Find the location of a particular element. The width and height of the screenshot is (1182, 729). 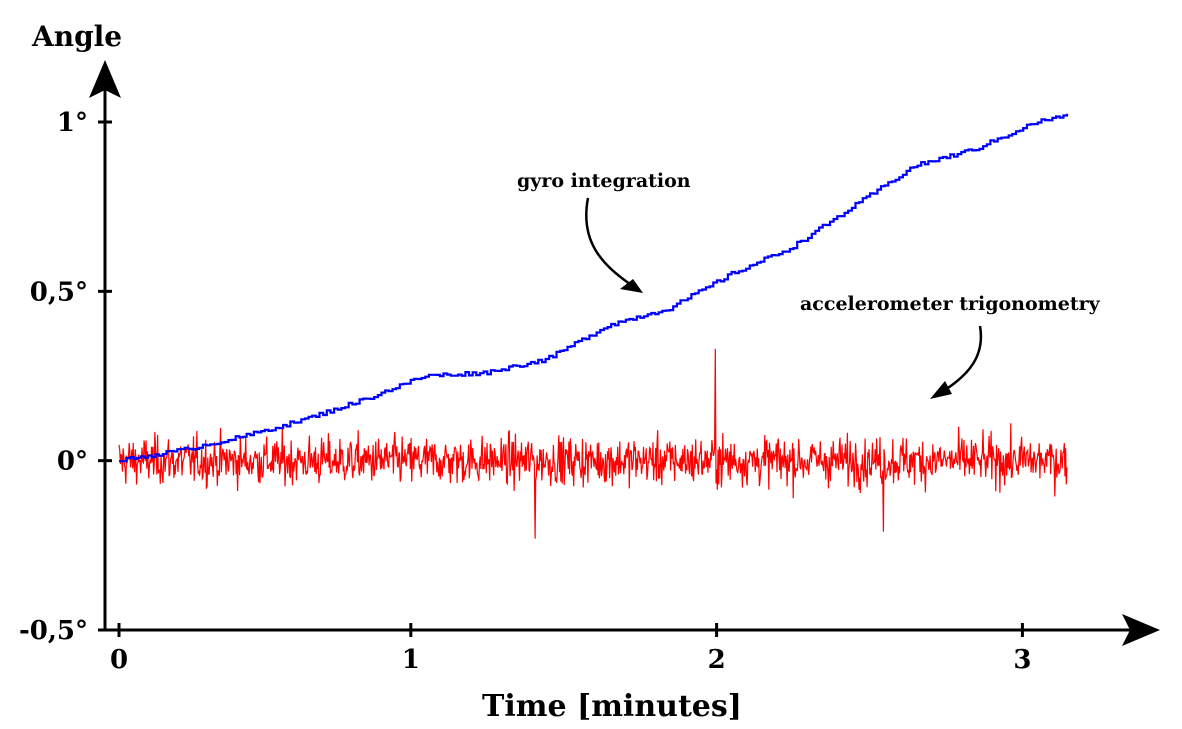

annotation-gyro: gyro integration is located at coordinates (604, 181).